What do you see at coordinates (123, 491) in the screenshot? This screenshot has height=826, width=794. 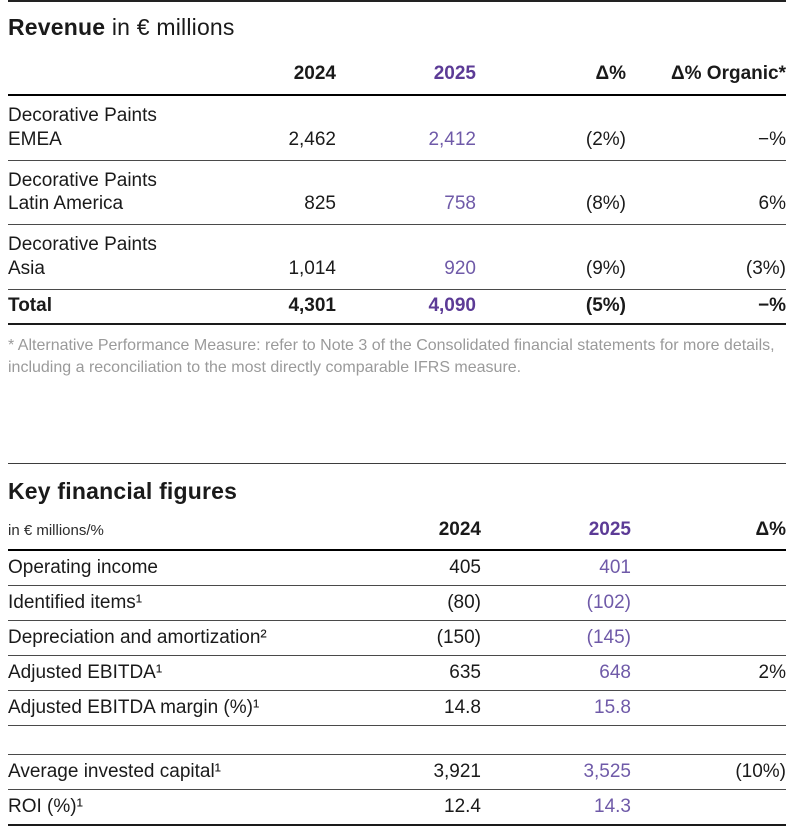 I see `key-figures-section-title: Key financial figures` at bounding box center [123, 491].